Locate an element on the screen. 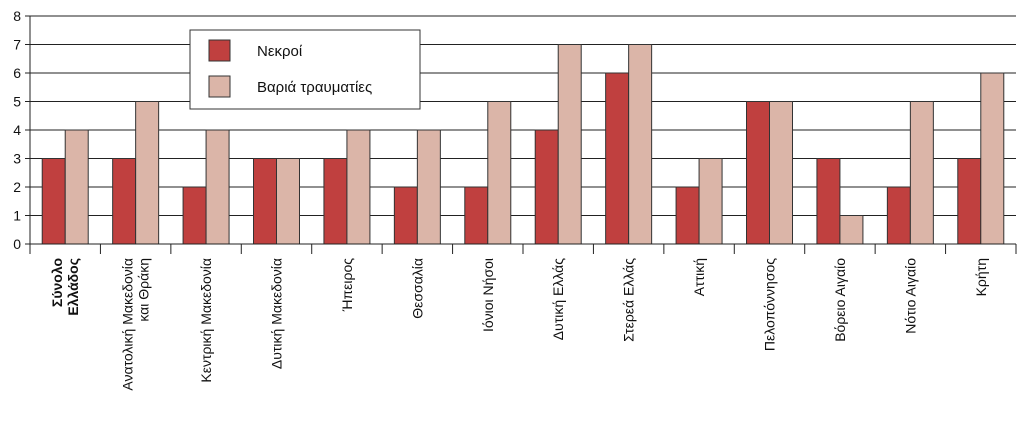 The width and height of the screenshot is (1020, 439). x-category-label-line: Κρήτη is located at coordinates (981, 277).